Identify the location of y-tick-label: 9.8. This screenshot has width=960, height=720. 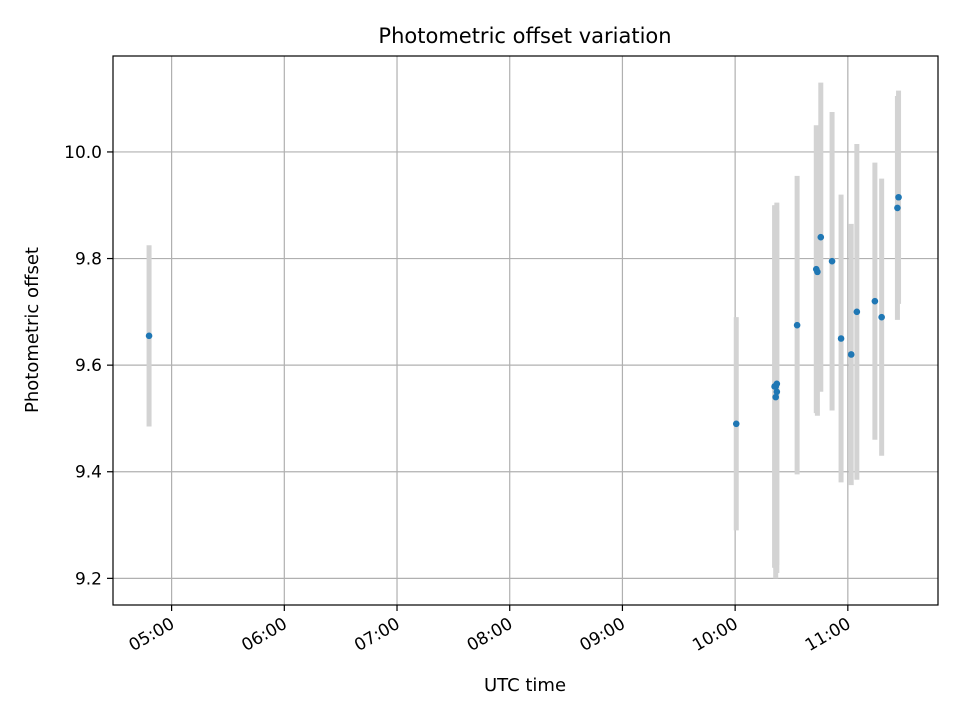
(88, 260).